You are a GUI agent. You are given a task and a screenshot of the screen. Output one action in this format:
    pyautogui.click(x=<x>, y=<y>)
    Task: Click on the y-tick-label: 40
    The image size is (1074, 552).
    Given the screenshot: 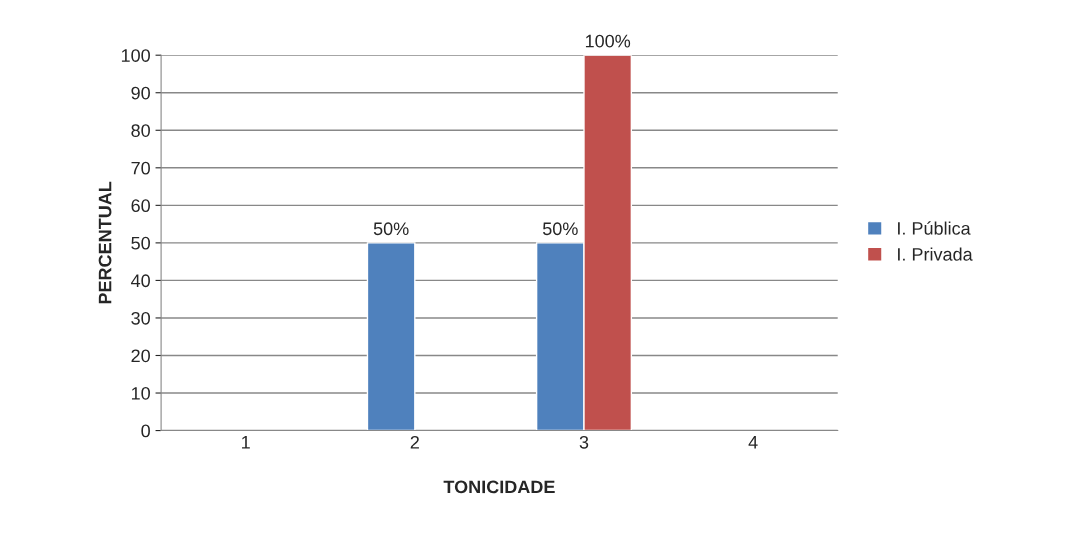 What is the action you would take?
    pyautogui.click(x=140, y=281)
    